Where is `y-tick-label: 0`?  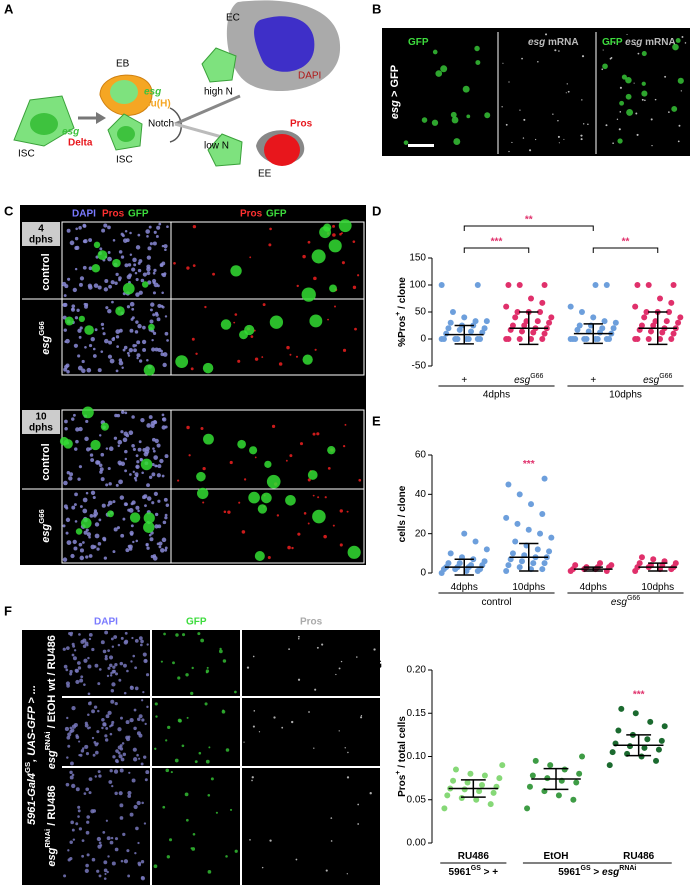
y-tick-label: 0 is located at coordinates (423, 339).